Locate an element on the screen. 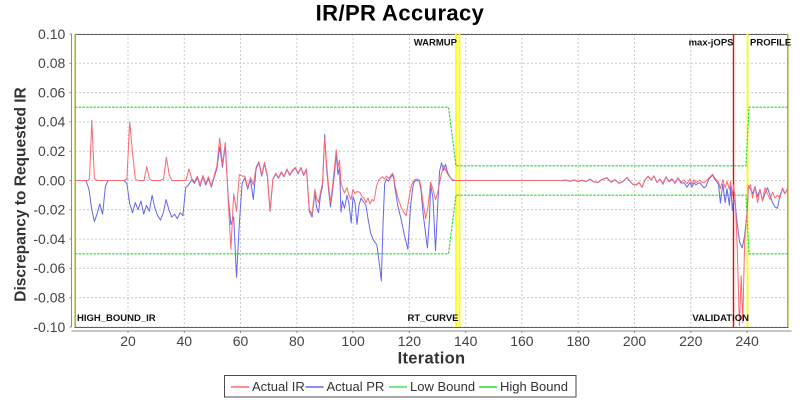 This screenshot has width=800, height=400. svg-text: 100 is located at coordinates (353, 341).